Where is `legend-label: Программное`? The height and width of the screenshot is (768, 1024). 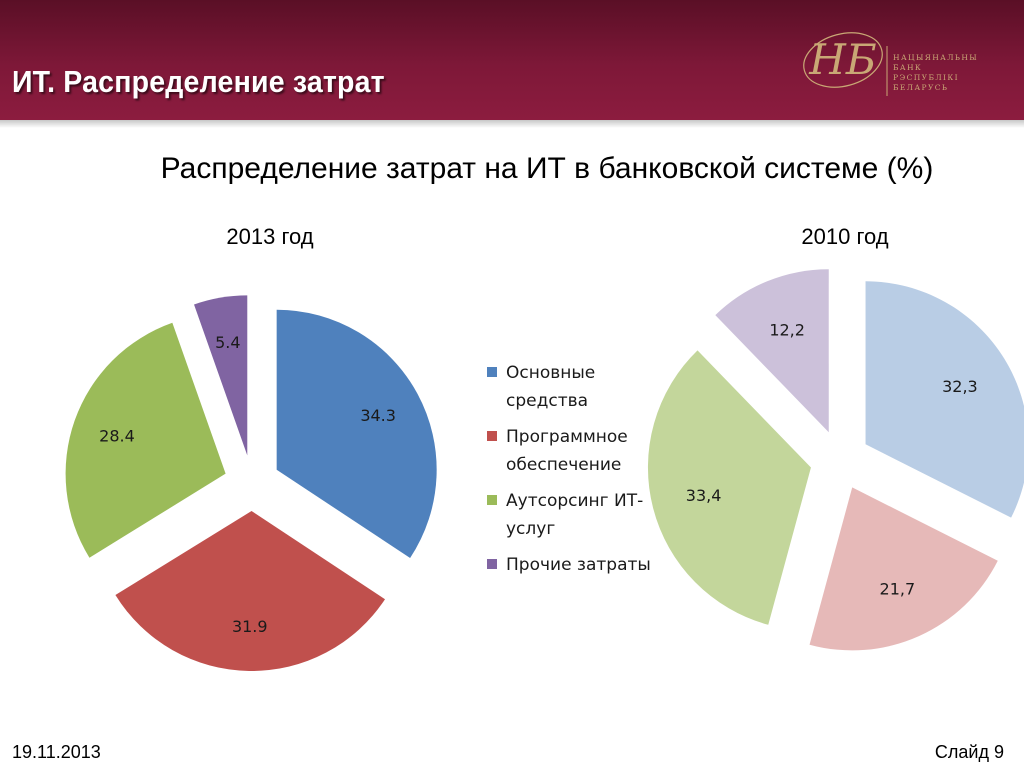
legend-label: Программное is located at coordinates (567, 437).